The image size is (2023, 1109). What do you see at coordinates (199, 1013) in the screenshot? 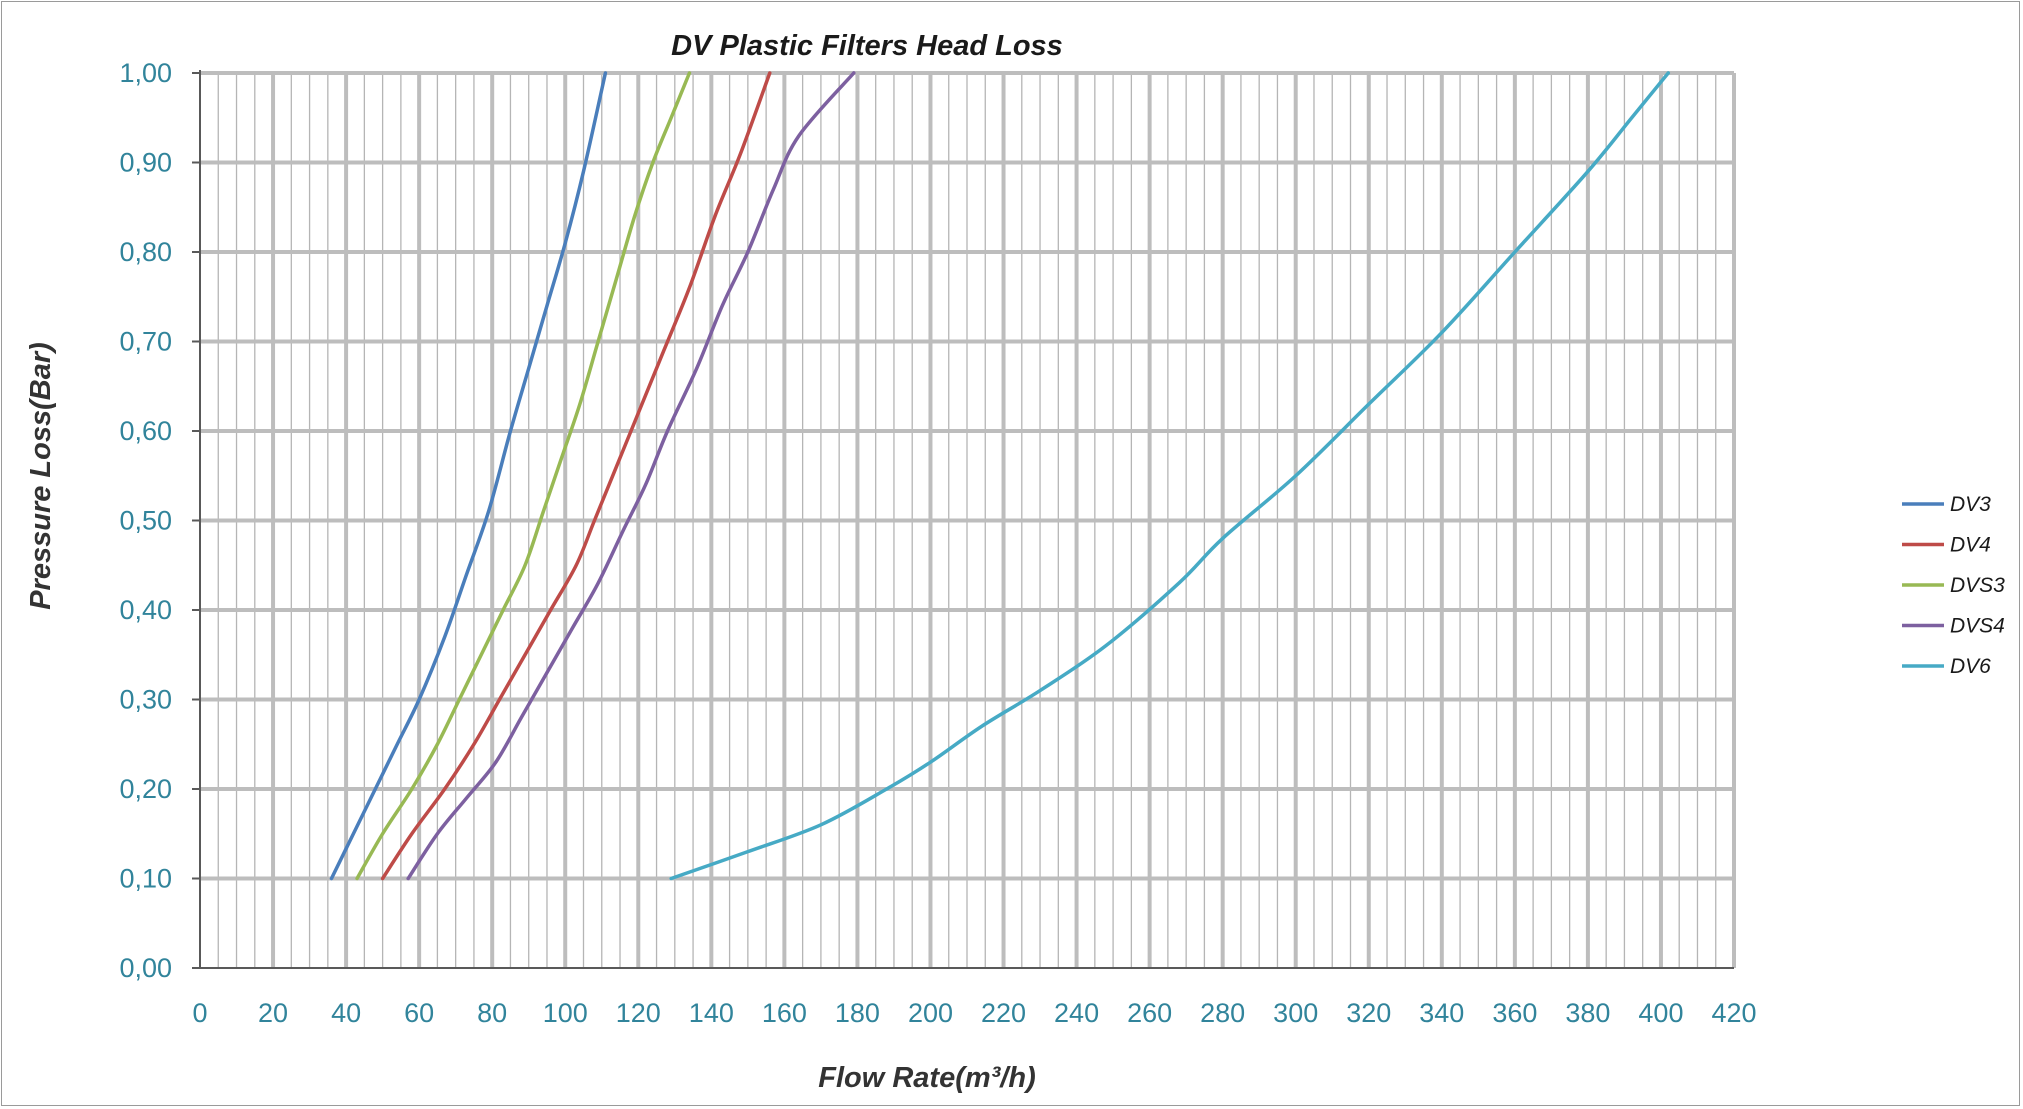
I see `x-tick-label: 0` at bounding box center [199, 1013].